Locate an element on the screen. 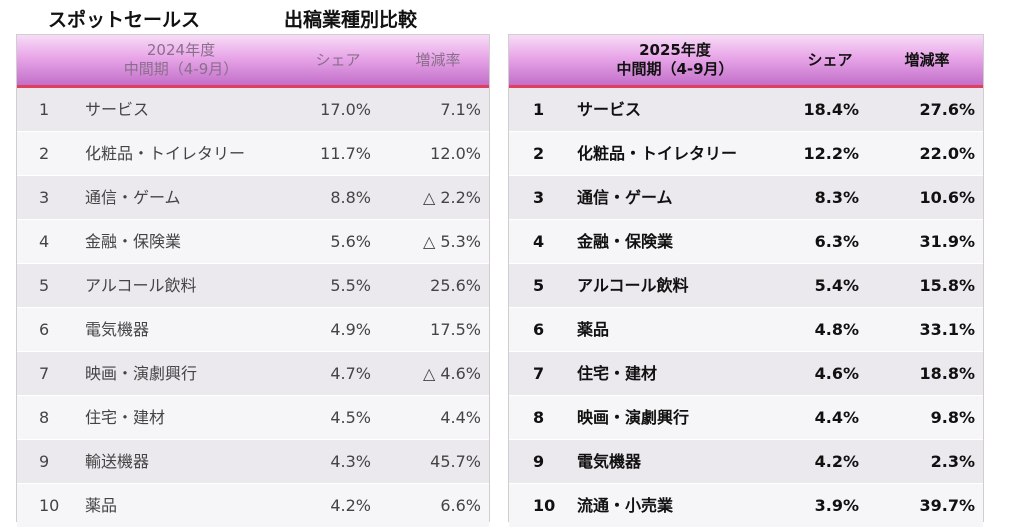 This screenshot has width=1024, height=528. table-row: 10 薬品 4.2% 6.6% is located at coordinates (253, 506).